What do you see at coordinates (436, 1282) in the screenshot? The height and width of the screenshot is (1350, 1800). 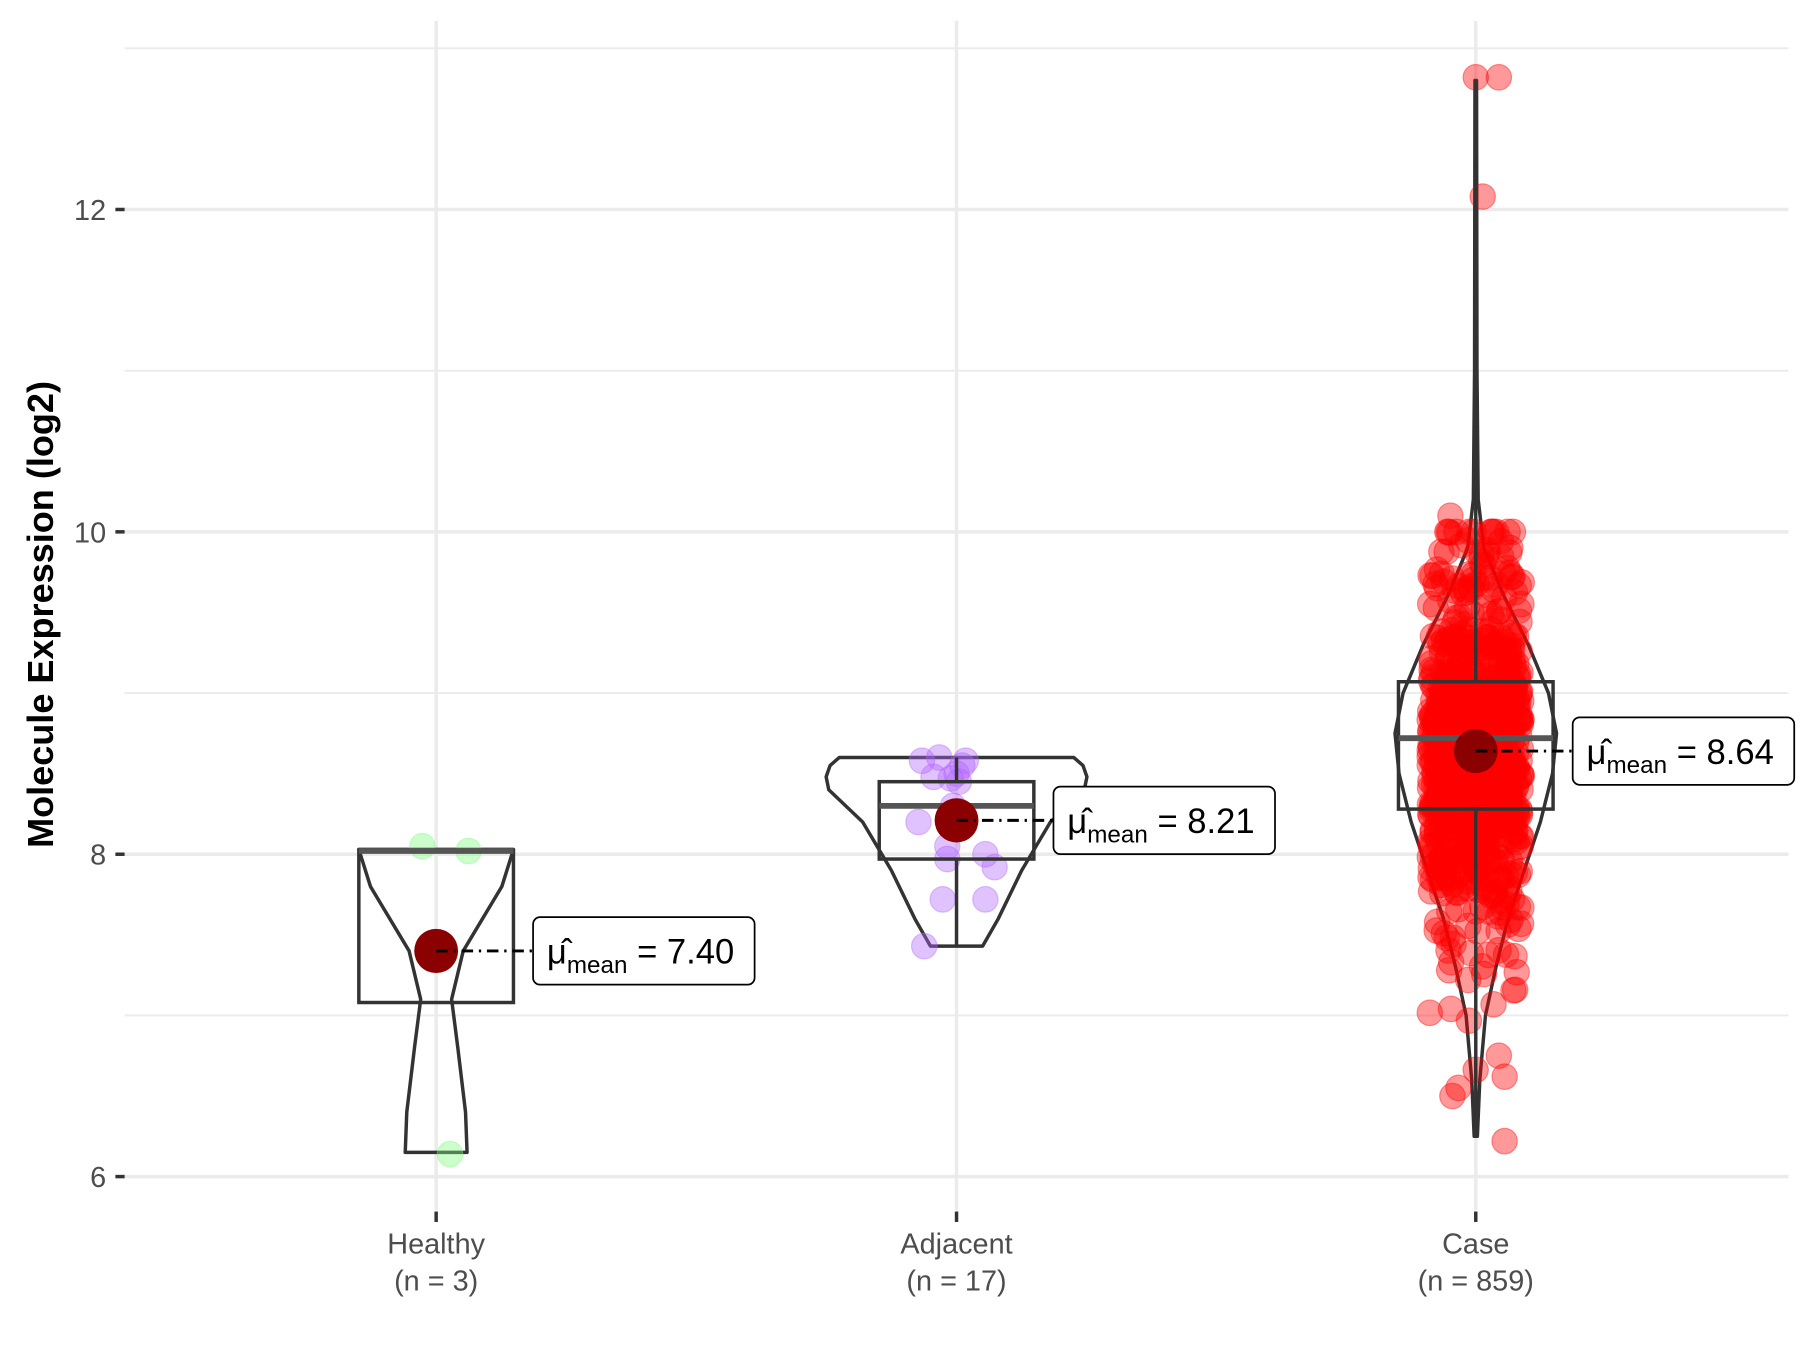 I see `x-tick-sublabel: (n = 3)` at bounding box center [436, 1282].